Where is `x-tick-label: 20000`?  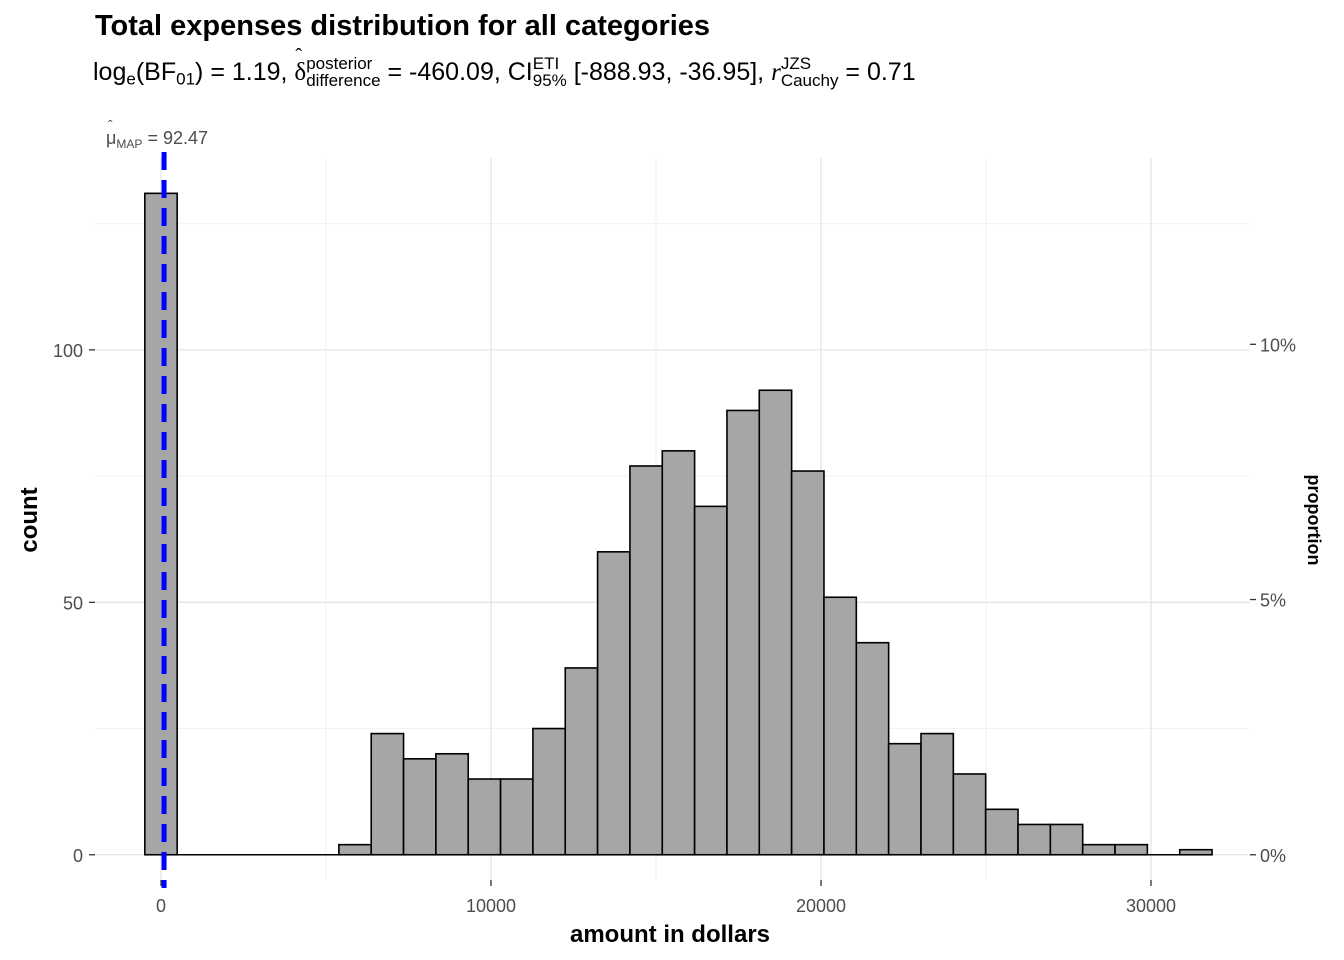
x-tick-label: 20000 is located at coordinates (821, 906).